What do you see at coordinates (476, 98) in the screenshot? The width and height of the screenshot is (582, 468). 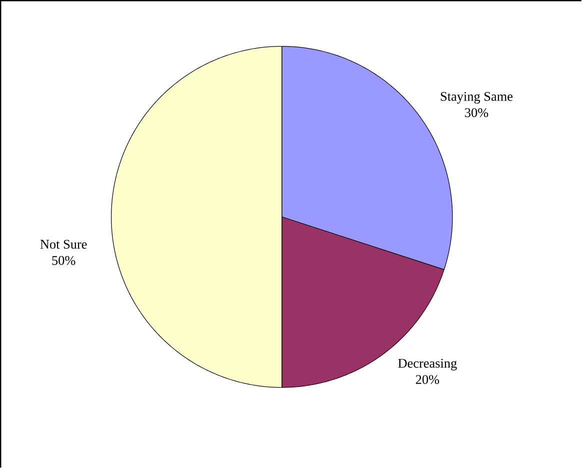 I see `slice-label: Staying Same` at bounding box center [476, 98].